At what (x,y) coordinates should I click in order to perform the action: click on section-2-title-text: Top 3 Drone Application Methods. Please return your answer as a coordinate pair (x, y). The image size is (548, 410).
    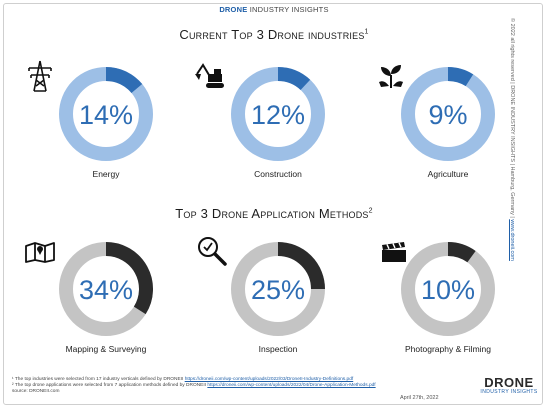
    Looking at the image, I should click on (272, 213).